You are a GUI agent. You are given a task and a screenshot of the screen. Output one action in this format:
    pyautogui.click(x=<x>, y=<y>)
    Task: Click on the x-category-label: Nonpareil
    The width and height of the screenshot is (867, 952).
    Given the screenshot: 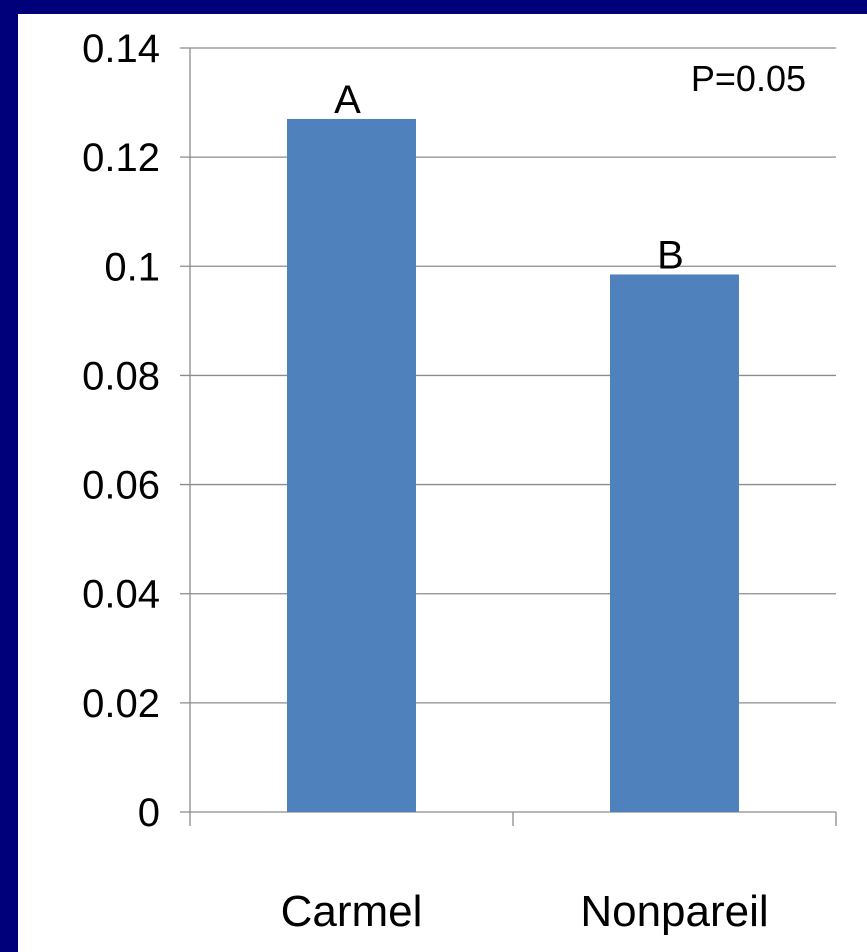 What is the action you would take?
    pyautogui.click(x=674, y=911)
    